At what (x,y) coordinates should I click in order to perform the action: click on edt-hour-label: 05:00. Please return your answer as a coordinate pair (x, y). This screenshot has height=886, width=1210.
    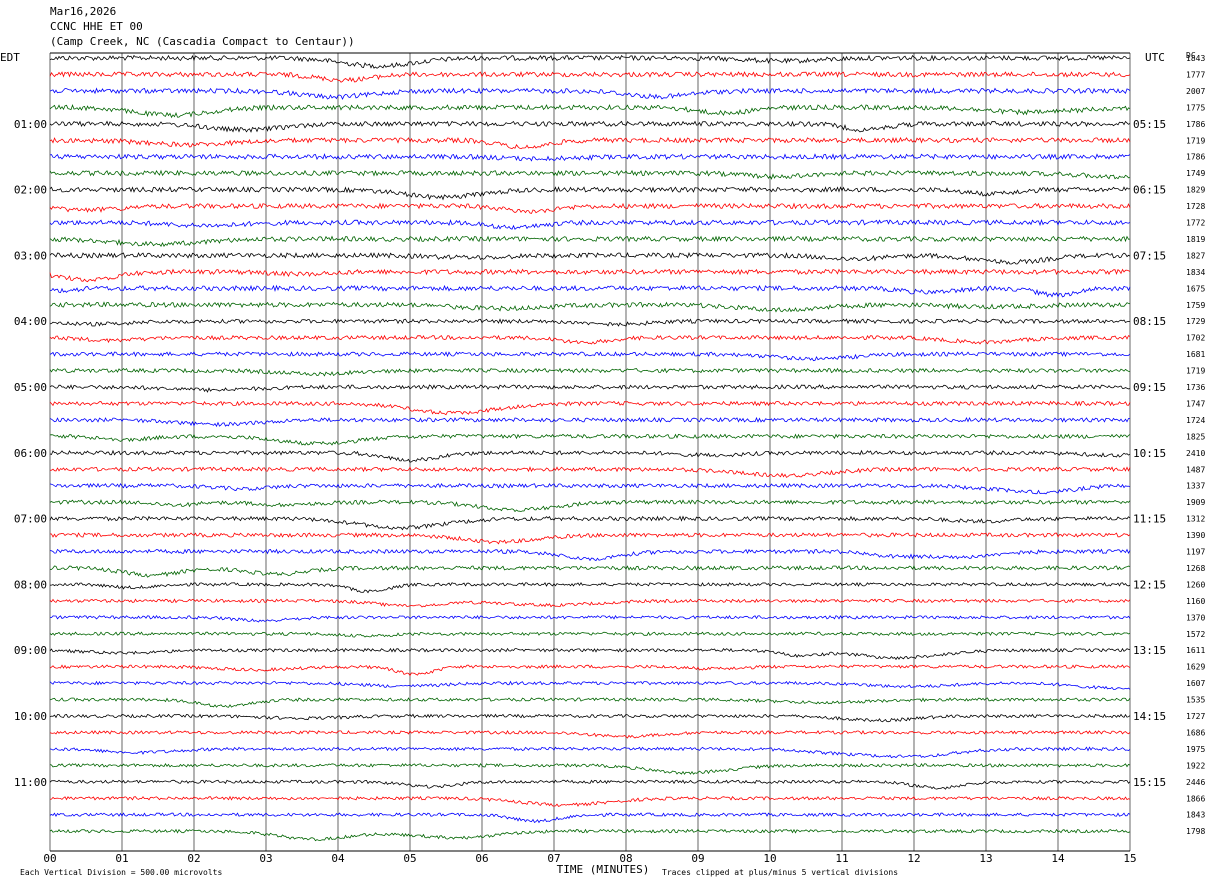
    Looking at the image, I should click on (30, 387).